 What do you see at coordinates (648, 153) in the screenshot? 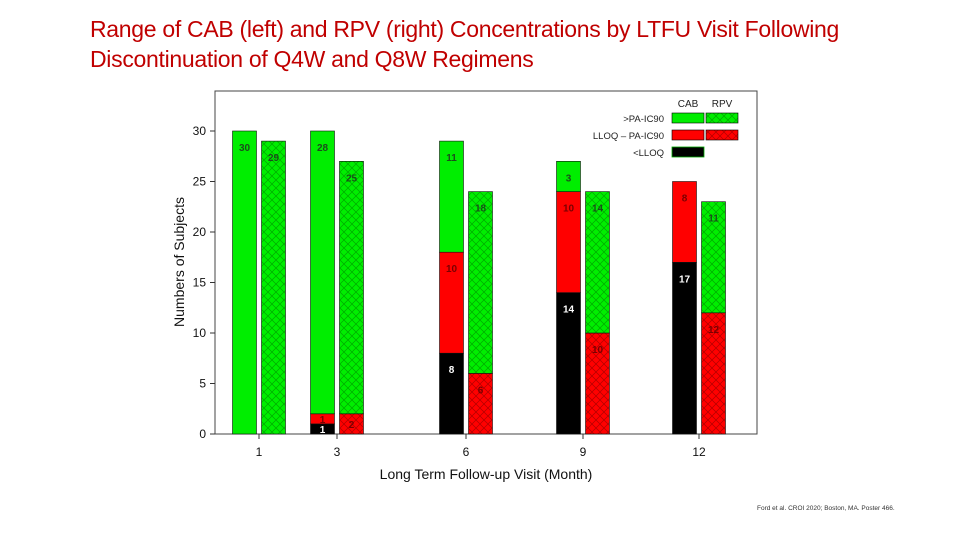
I see `legend-label-below: <LLOQ` at bounding box center [648, 153].